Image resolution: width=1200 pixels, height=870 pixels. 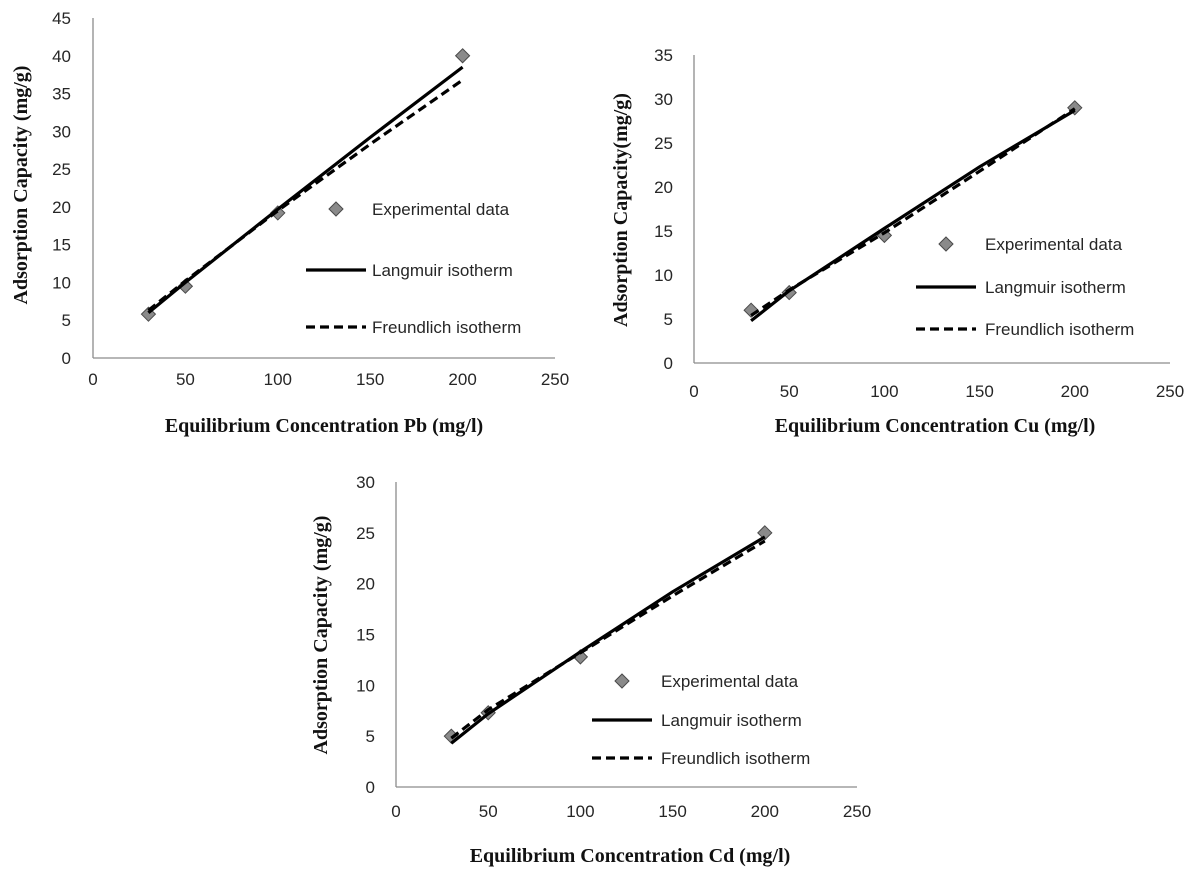 What do you see at coordinates (789, 391) in the screenshot?
I see `cu-x-tick-label: 50` at bounding box center [789, 391].